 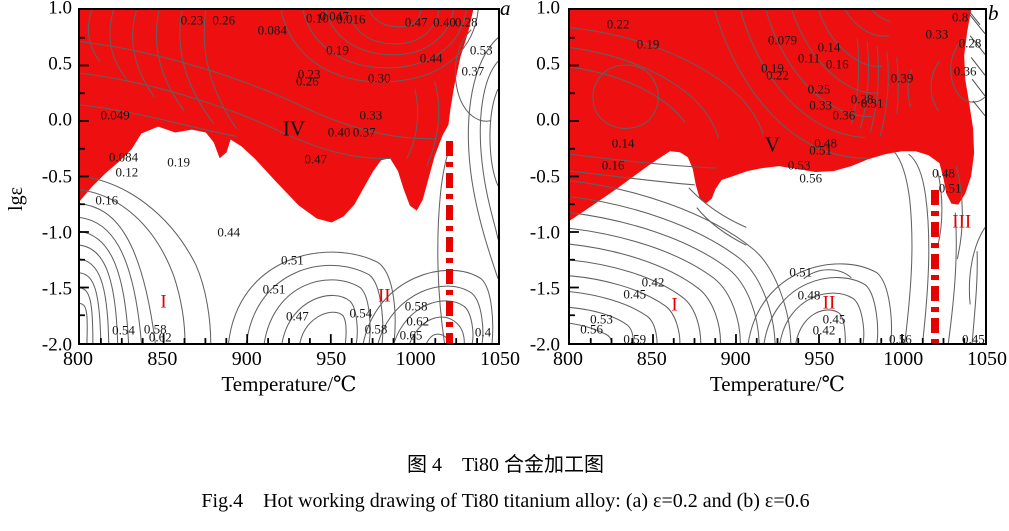 What do you see at coordinates (483, 332) in the screenshot?
I see `contour-label: 0.4` at bounding box center [483, 332].